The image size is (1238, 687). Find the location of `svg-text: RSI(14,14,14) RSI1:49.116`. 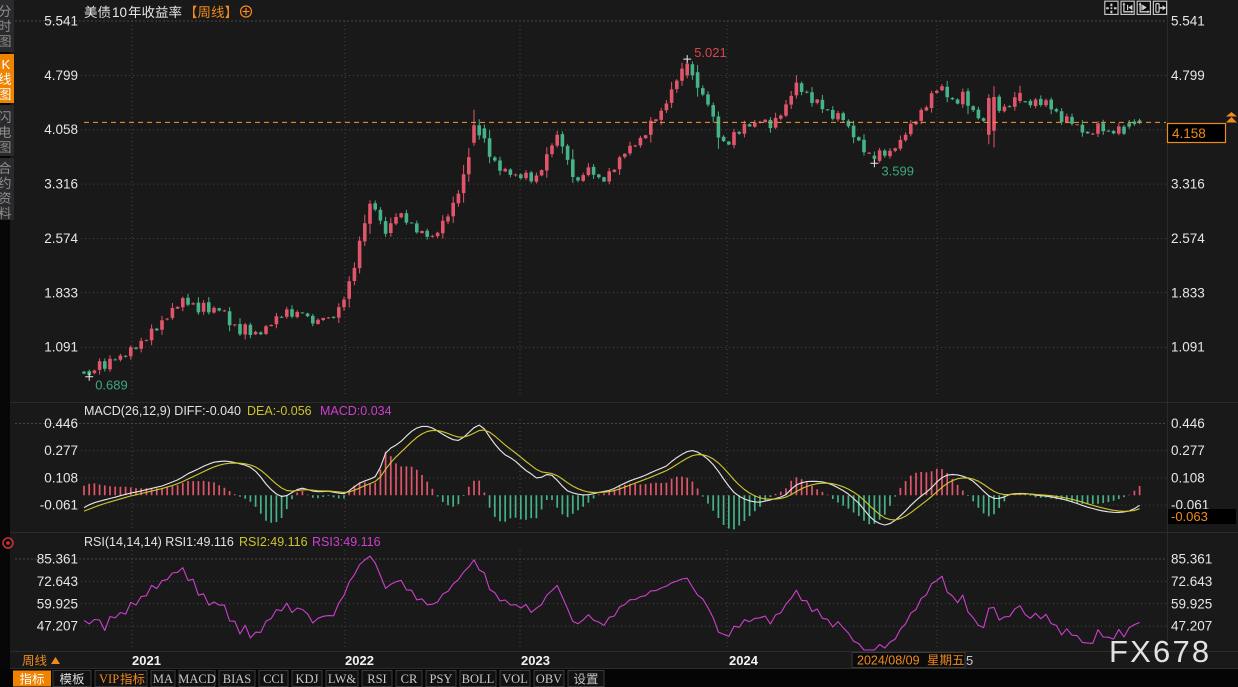

svg-text: RSI(14,14,14) RSI1:49.116 is located at coordinates (159, 542).